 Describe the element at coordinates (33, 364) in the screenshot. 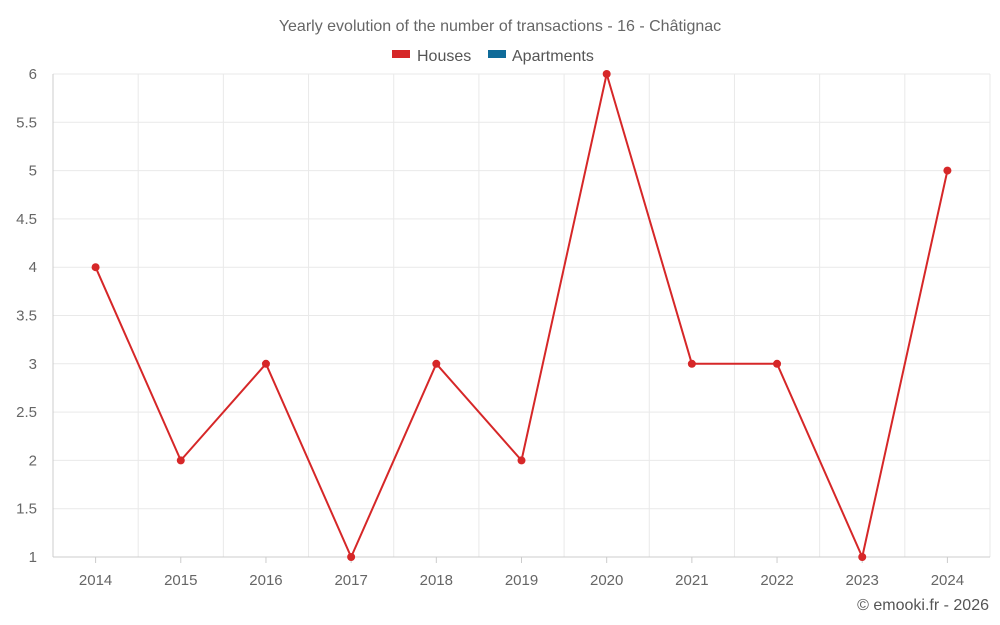

I see `y-tick-label: 3` at that location.